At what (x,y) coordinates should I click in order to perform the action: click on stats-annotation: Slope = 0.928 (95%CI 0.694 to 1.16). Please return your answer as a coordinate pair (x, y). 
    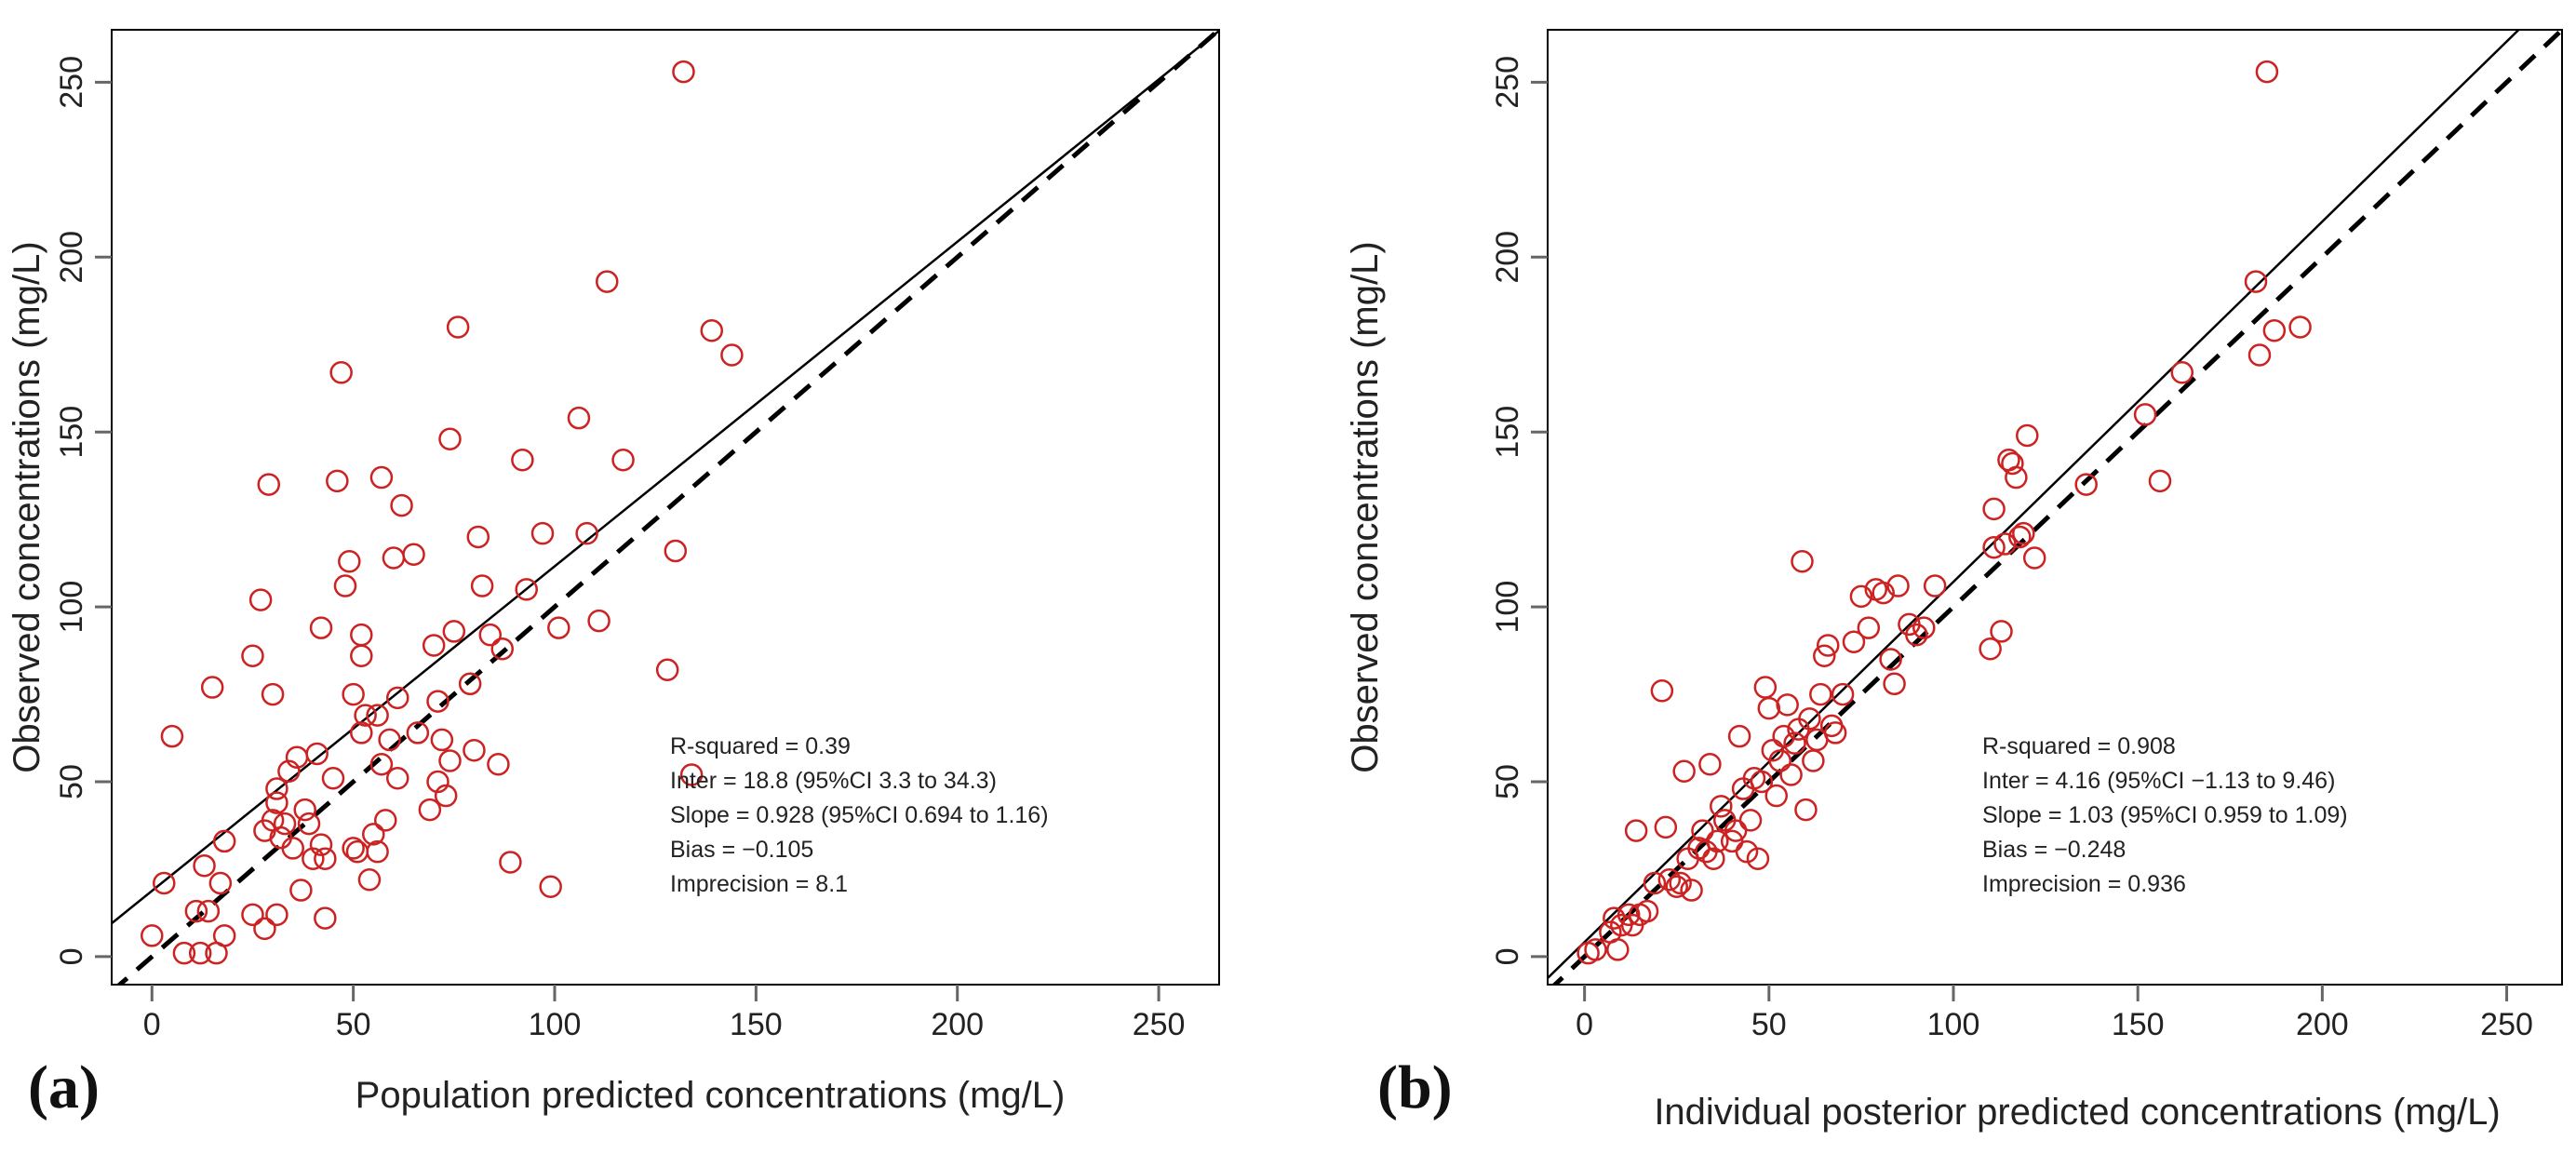
    Looking at the image, I should click on (859, 815).